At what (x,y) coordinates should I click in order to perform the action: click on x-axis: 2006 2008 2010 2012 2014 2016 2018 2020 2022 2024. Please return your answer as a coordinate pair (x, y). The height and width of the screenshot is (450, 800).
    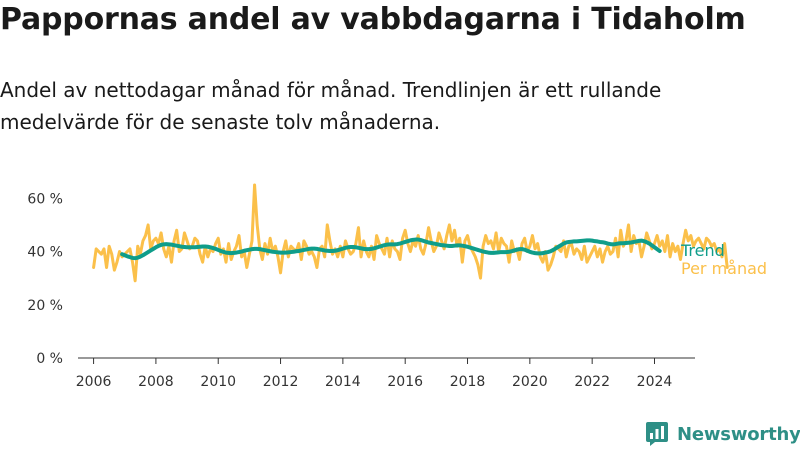
    Looking at the image, I should click on (385, 373).